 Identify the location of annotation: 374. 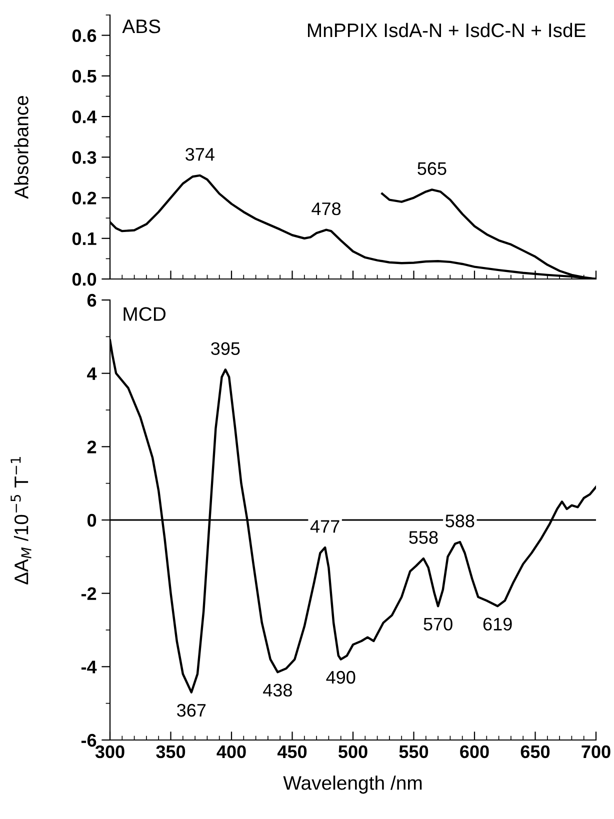
(200, 154).